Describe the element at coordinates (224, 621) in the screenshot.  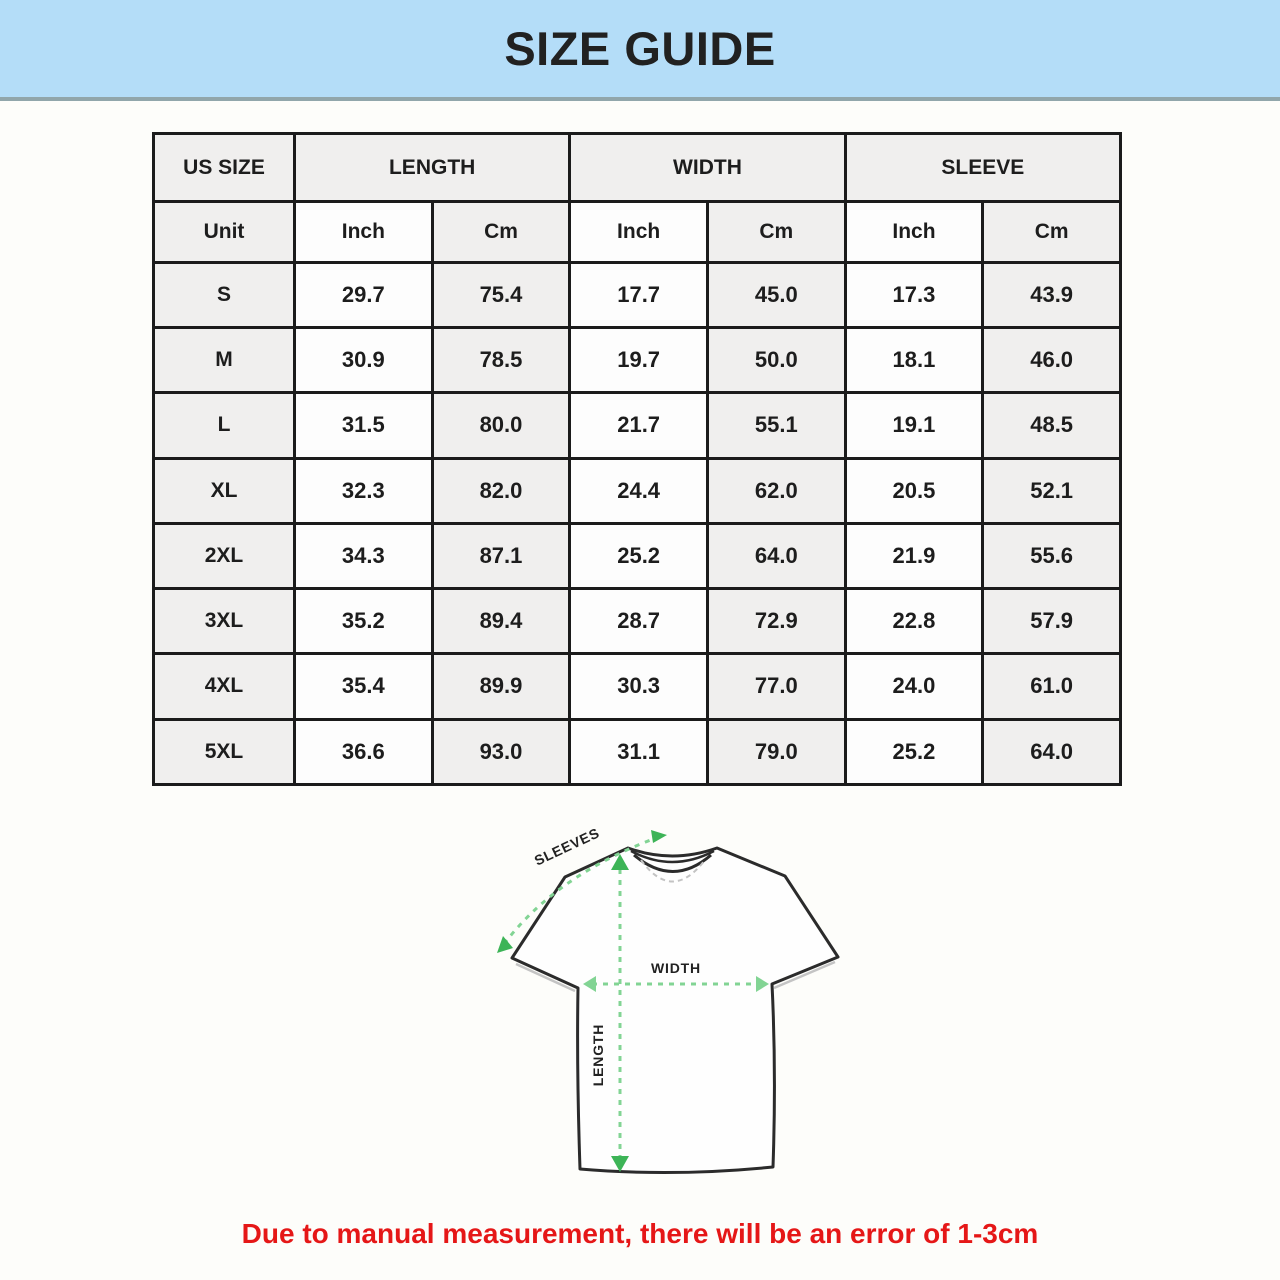
I see `size-label: 3XL` at that location.